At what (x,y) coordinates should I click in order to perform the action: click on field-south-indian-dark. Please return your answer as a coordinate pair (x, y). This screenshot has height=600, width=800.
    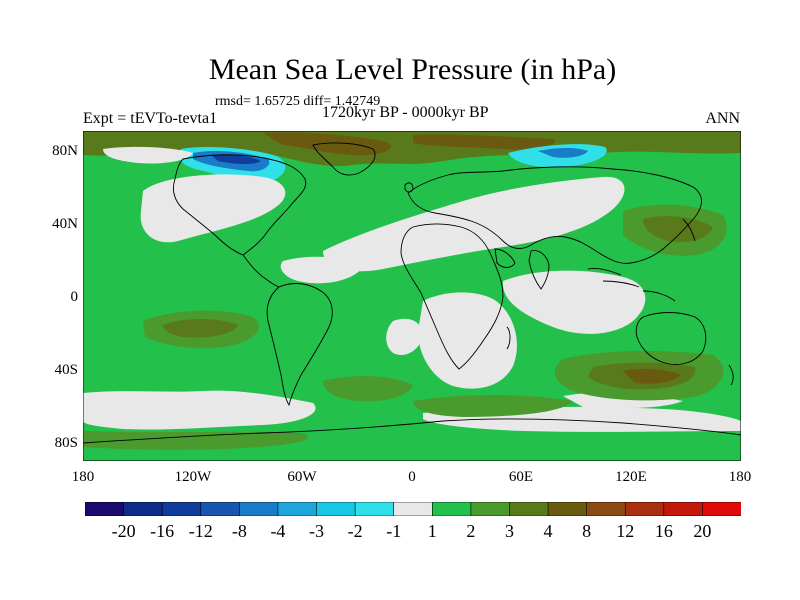
    Looking at the image, I should click on (652, 376).